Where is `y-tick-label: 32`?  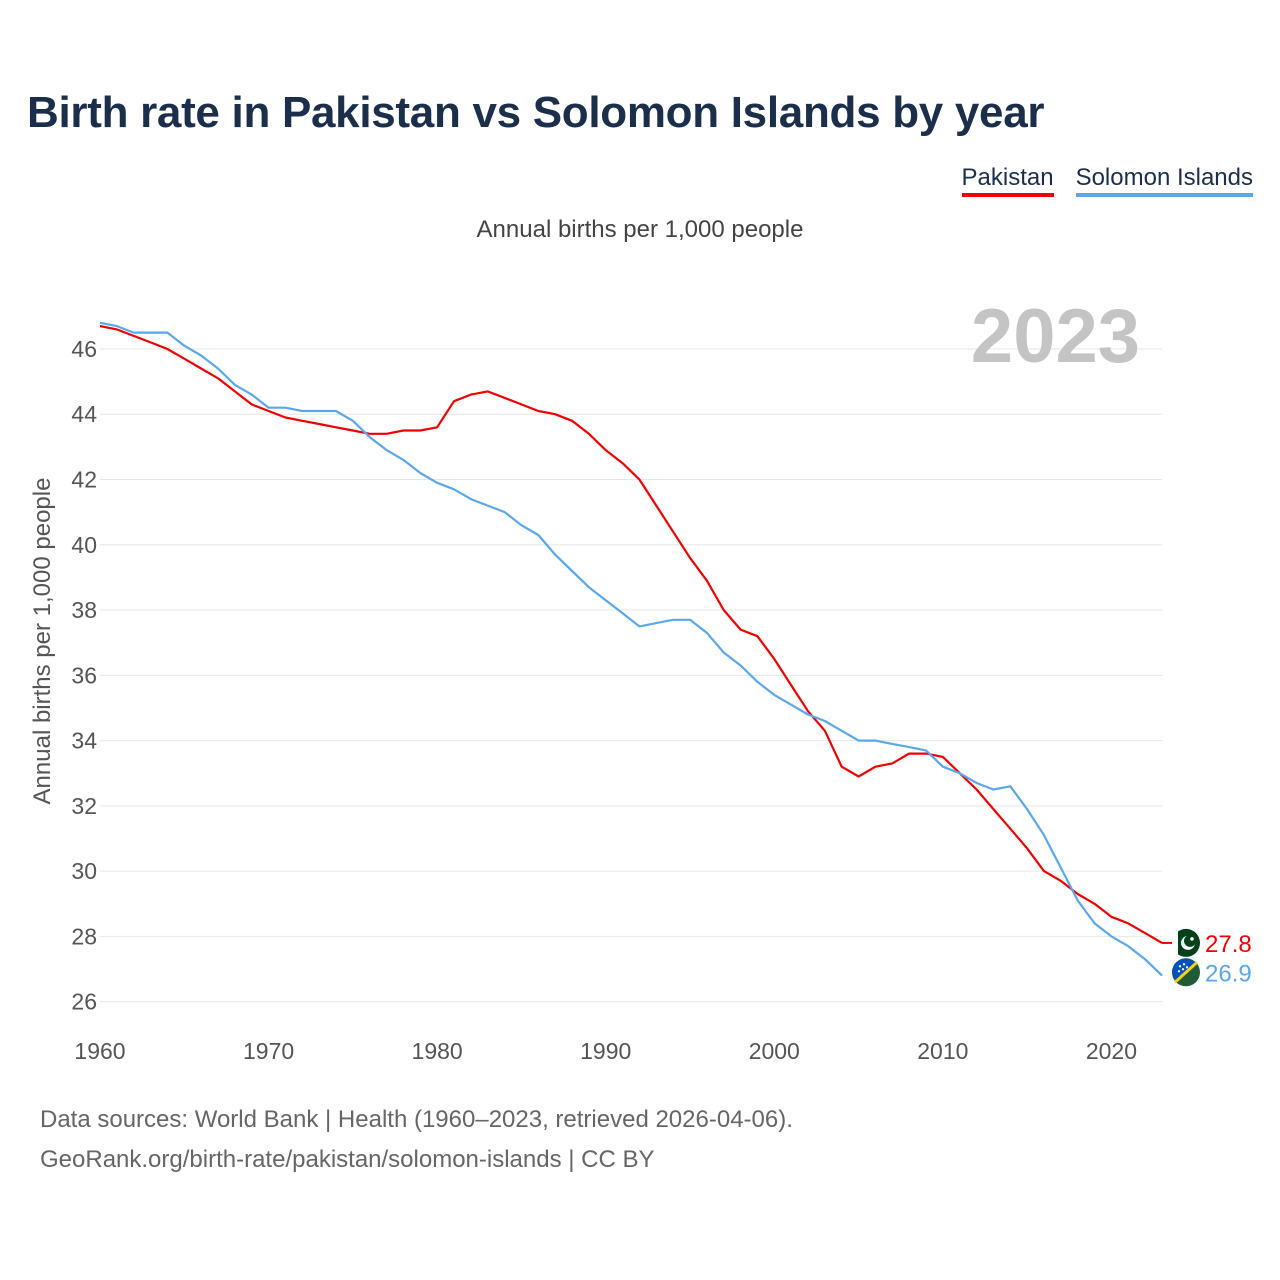 y-tick-label: 32 is located at coordinates (84, 806).